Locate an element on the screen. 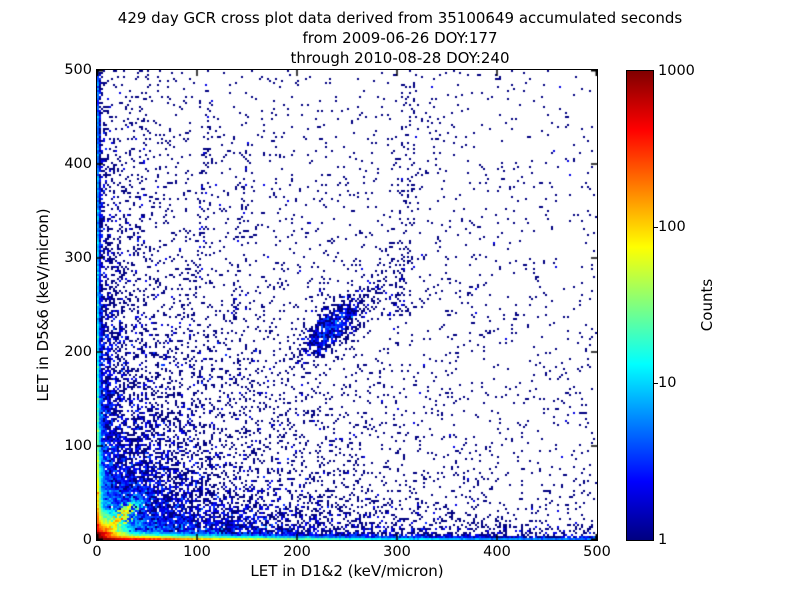 The width and height of the screenshot is (800, 600). title-line-2: from 2009-06-26 DOY:177 is located at coordinates (400, 38).